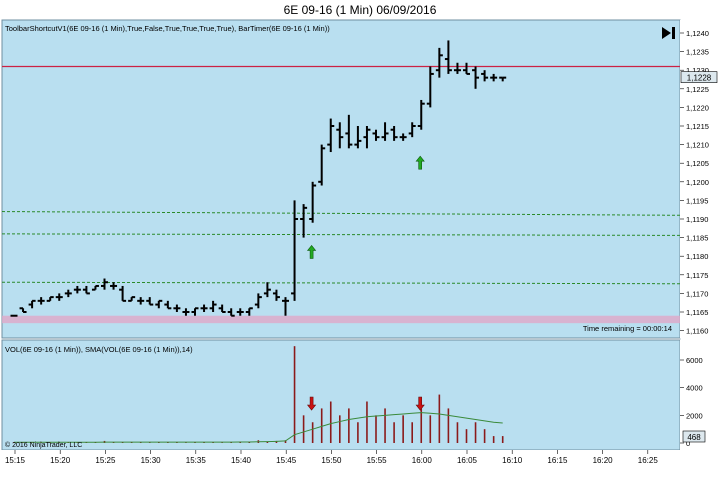 The image size is (720, 482). Describe the element at coordinates (151, 460) in the screenshot. I see `time-tick-label: 15:30` at that location.